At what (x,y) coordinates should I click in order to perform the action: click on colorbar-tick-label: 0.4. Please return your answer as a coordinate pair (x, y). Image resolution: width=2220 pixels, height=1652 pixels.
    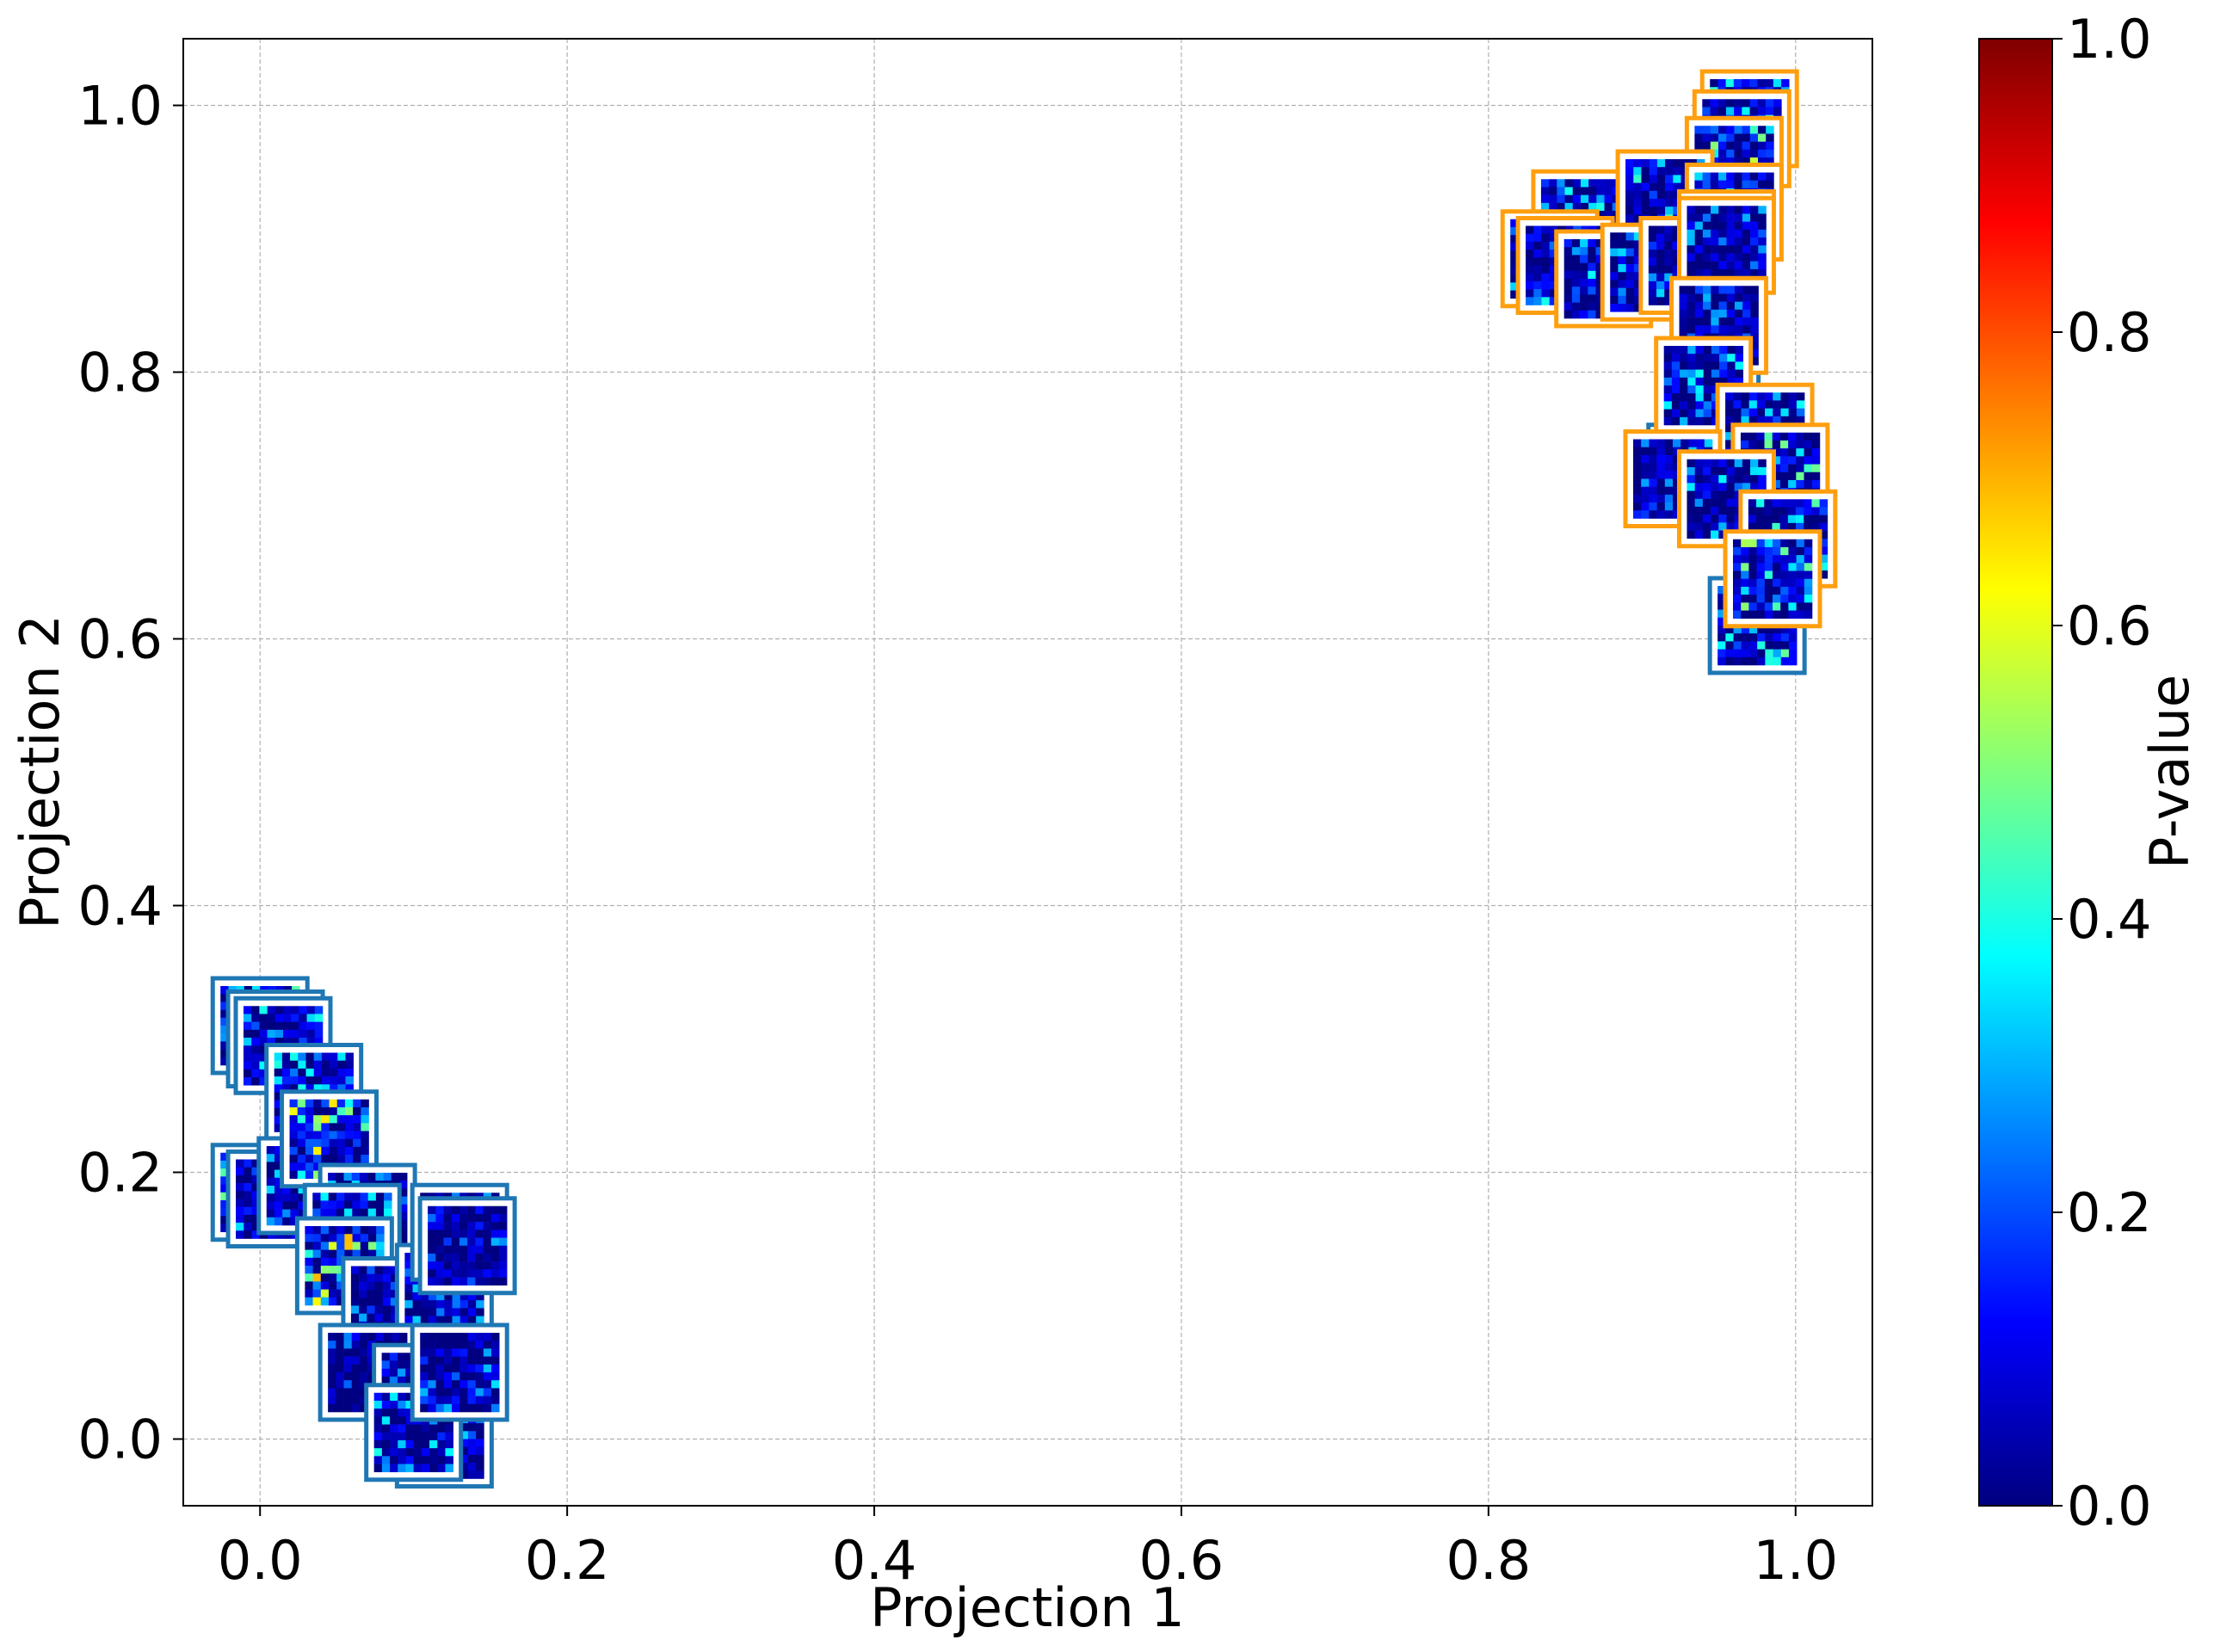
    Looking at the image, I should click on (2109, 920).